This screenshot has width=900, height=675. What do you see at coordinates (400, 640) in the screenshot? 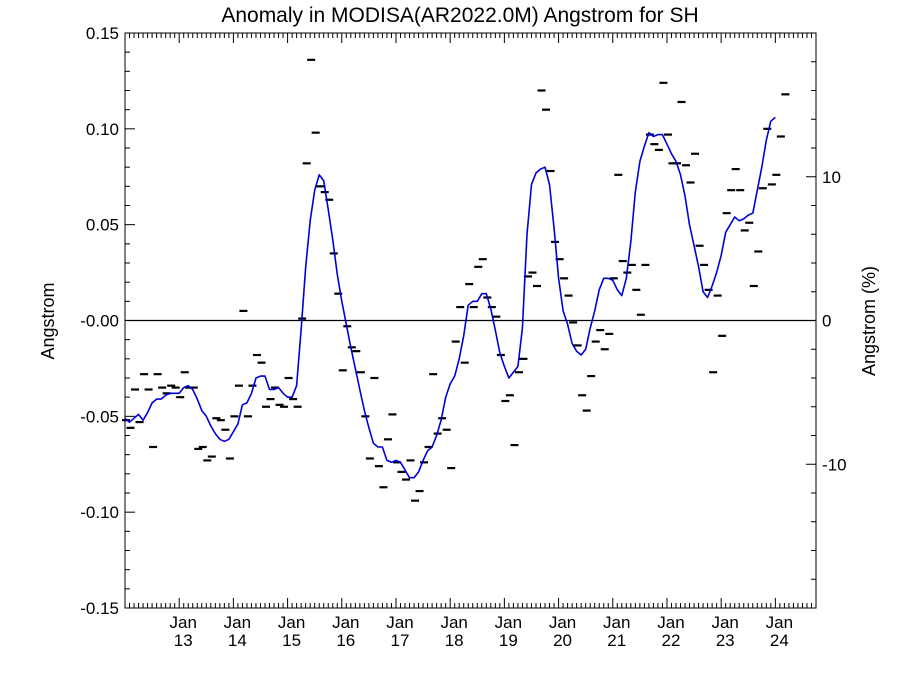
I see `x-tick-label-year: 17` at bounding box center [400, 640].